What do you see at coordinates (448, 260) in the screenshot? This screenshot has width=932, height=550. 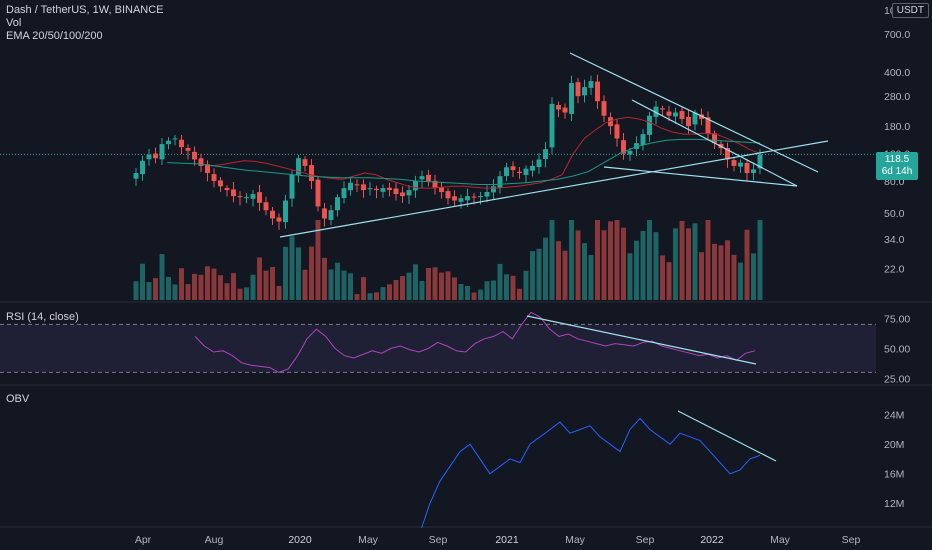 I see `volume-histogram` at bounding box center [448, 260].